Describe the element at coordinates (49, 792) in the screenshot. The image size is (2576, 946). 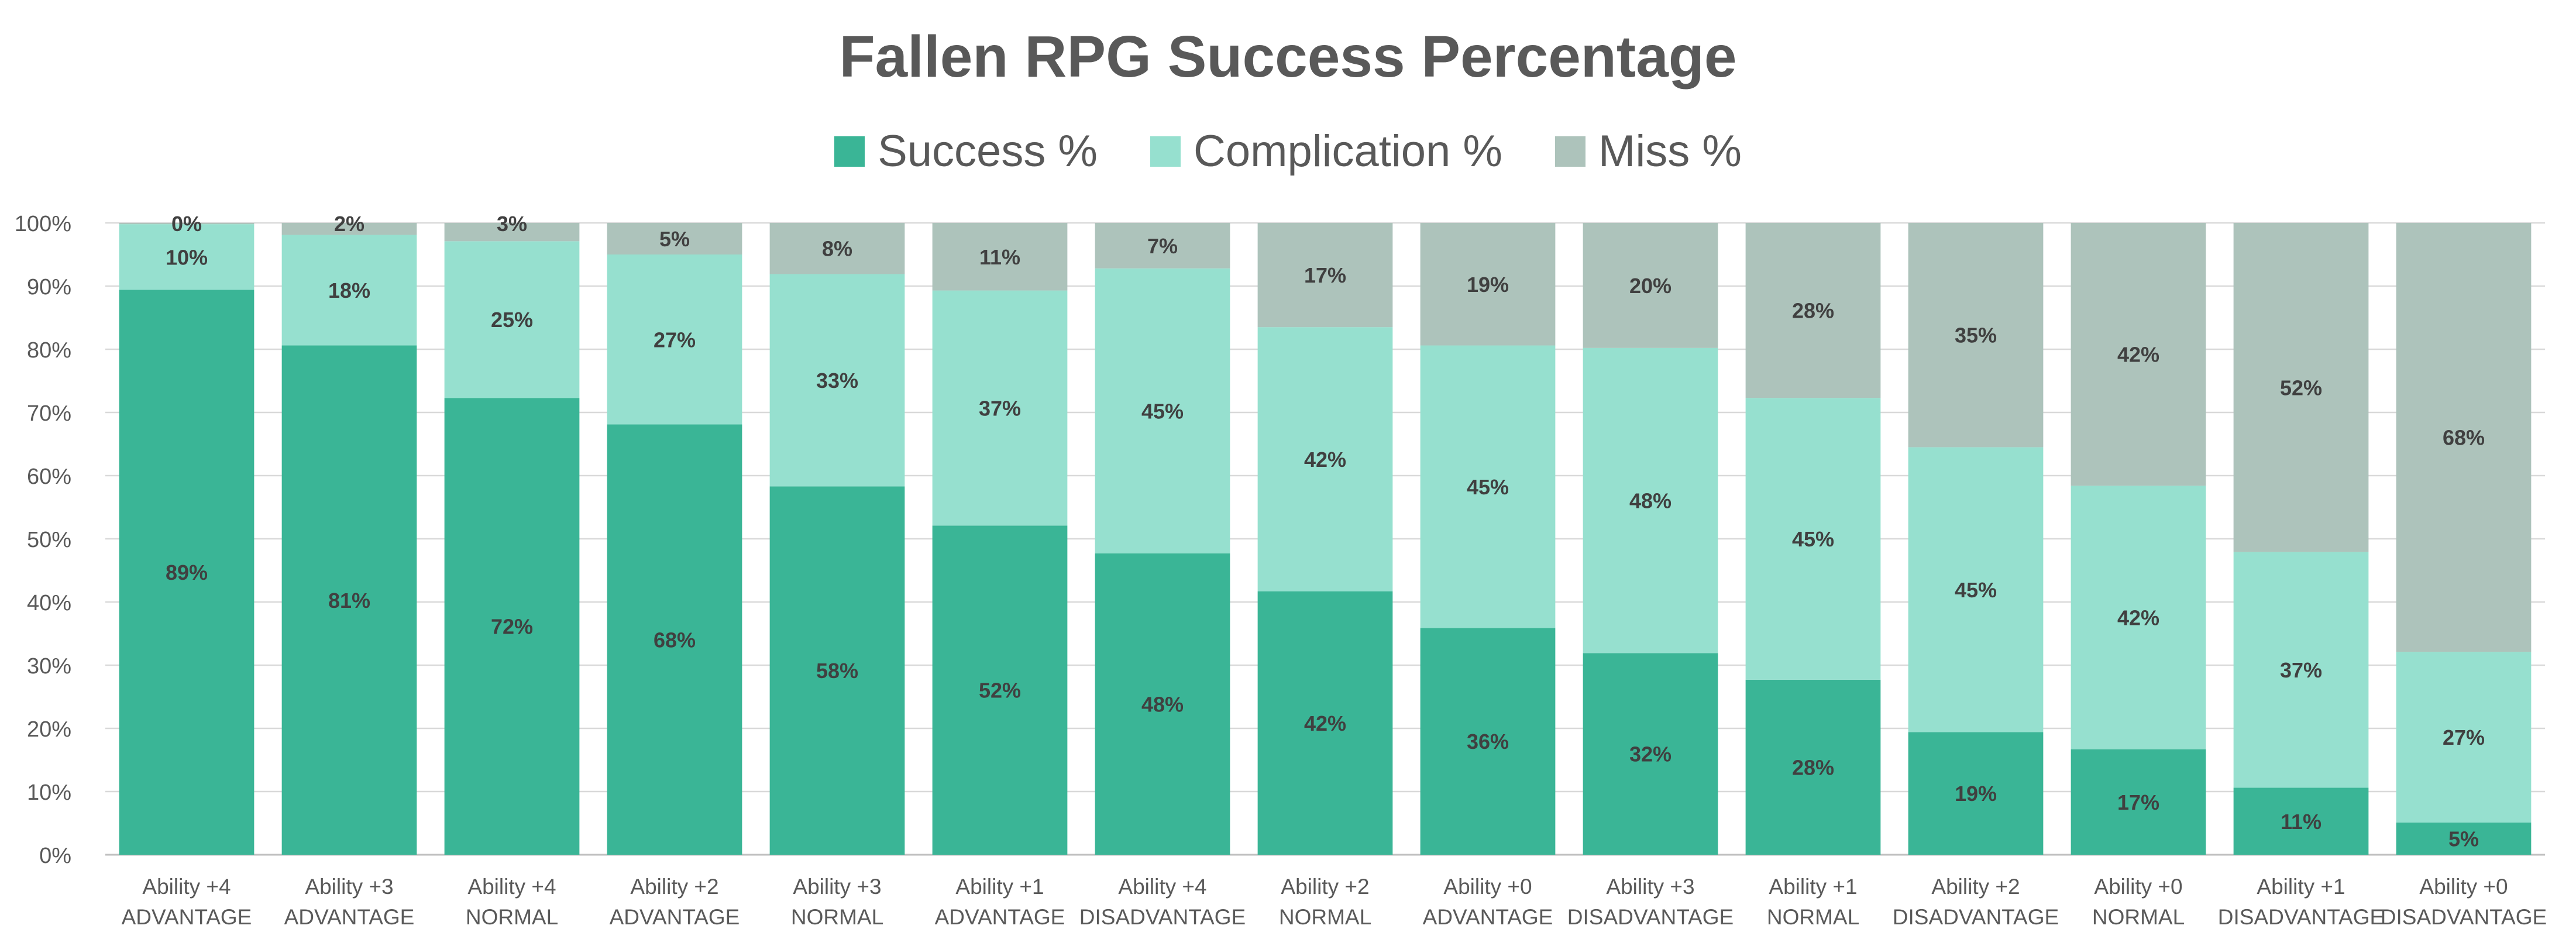
I see `y-tick-label: 10%` at that location.